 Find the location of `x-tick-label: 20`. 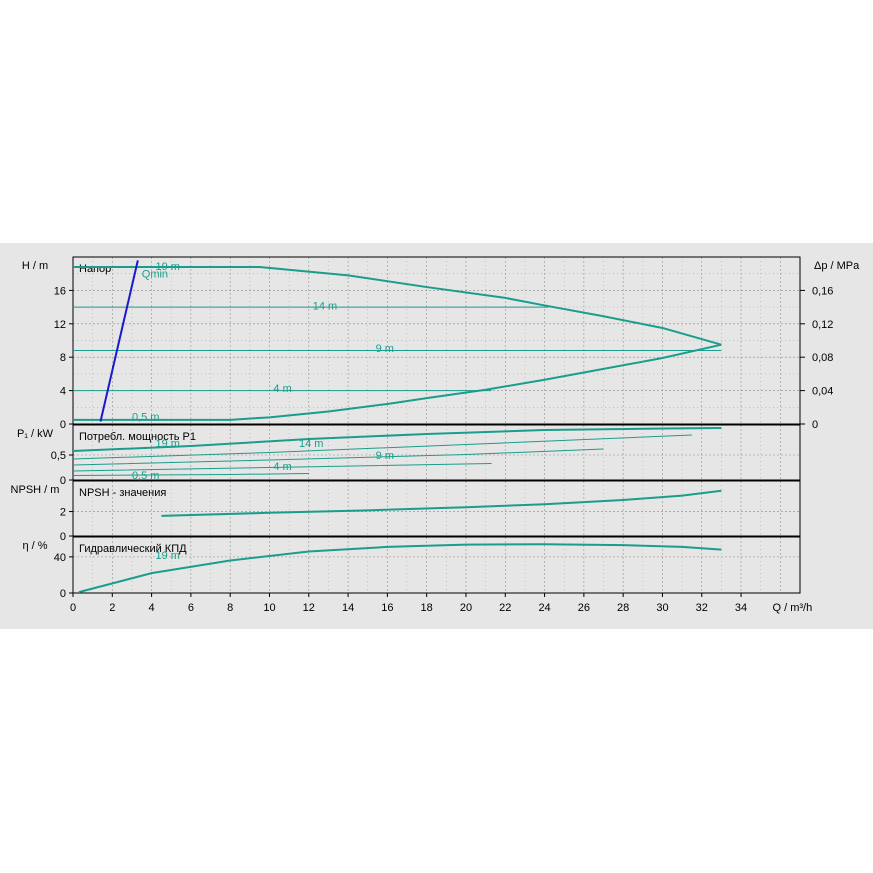

x-tick-label: 20 is located at coordinates (466, 608).